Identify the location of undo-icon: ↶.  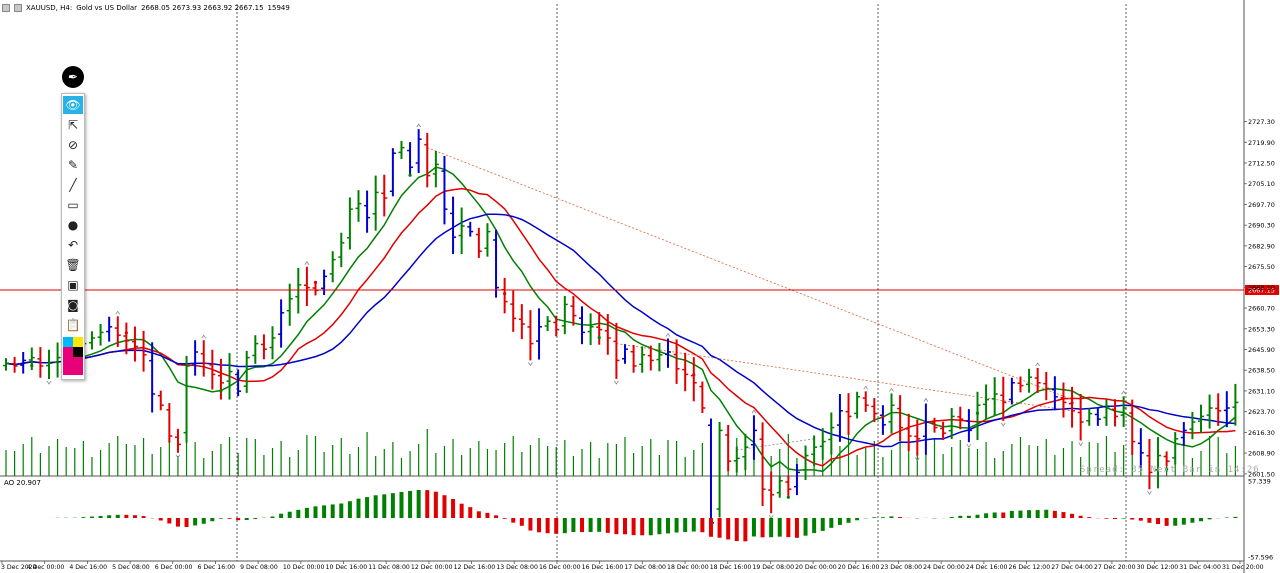
(73, 245).